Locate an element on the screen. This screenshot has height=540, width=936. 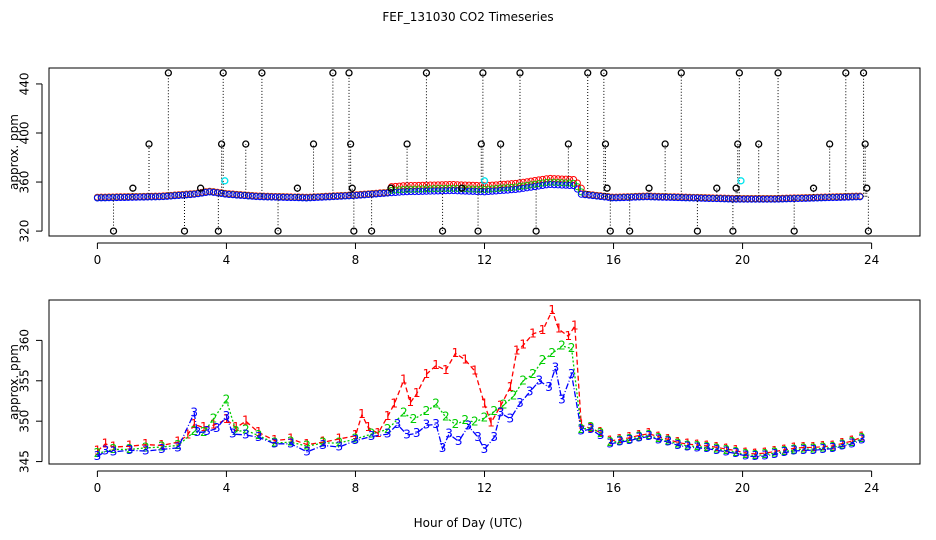
panel-bottom-ylabel: approx. ppm is located at coordinates (14, 382).